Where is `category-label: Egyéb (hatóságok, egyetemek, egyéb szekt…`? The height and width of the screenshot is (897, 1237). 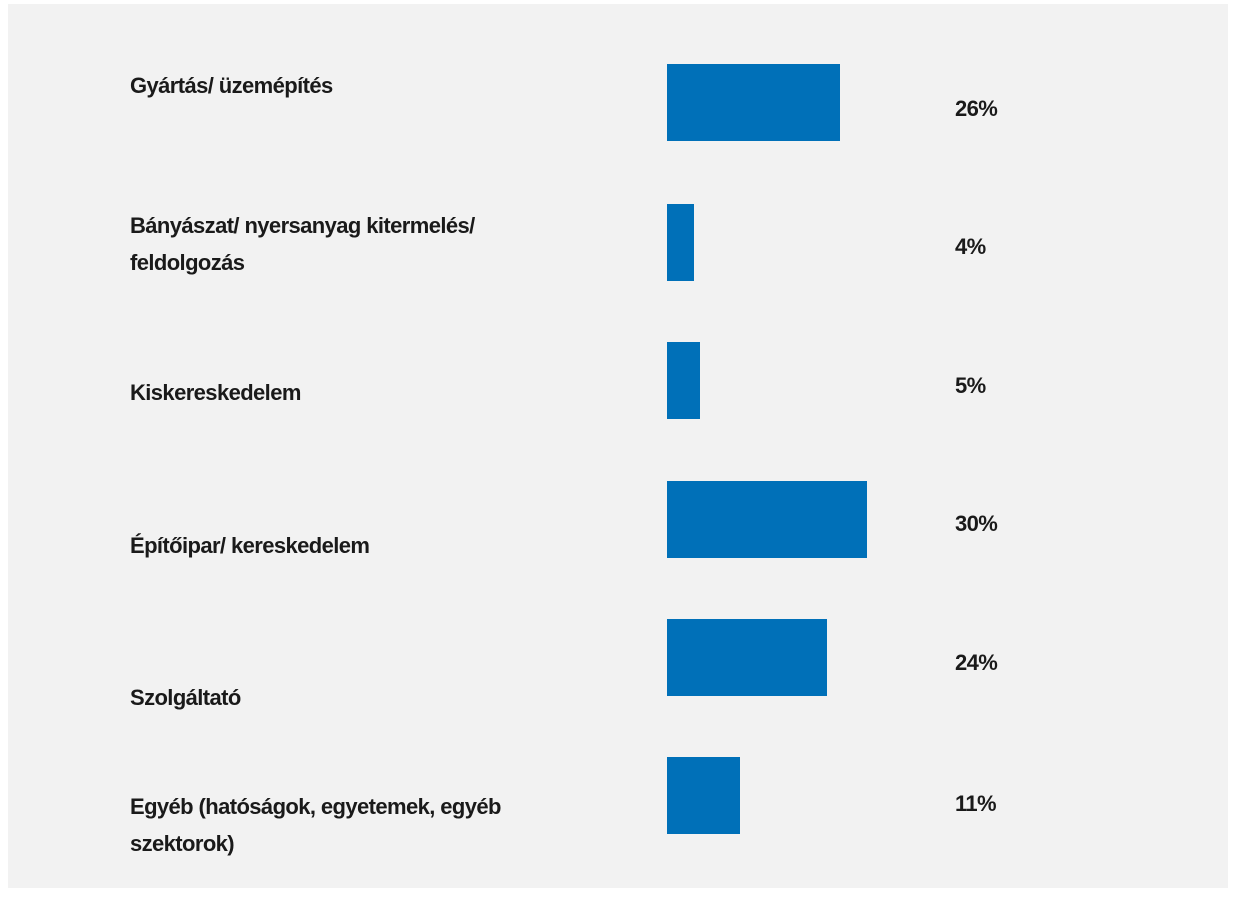 category-label: Egyéb (hatóságok, egyetemek, egyéb szekt… is located at coordinates (315, 825).